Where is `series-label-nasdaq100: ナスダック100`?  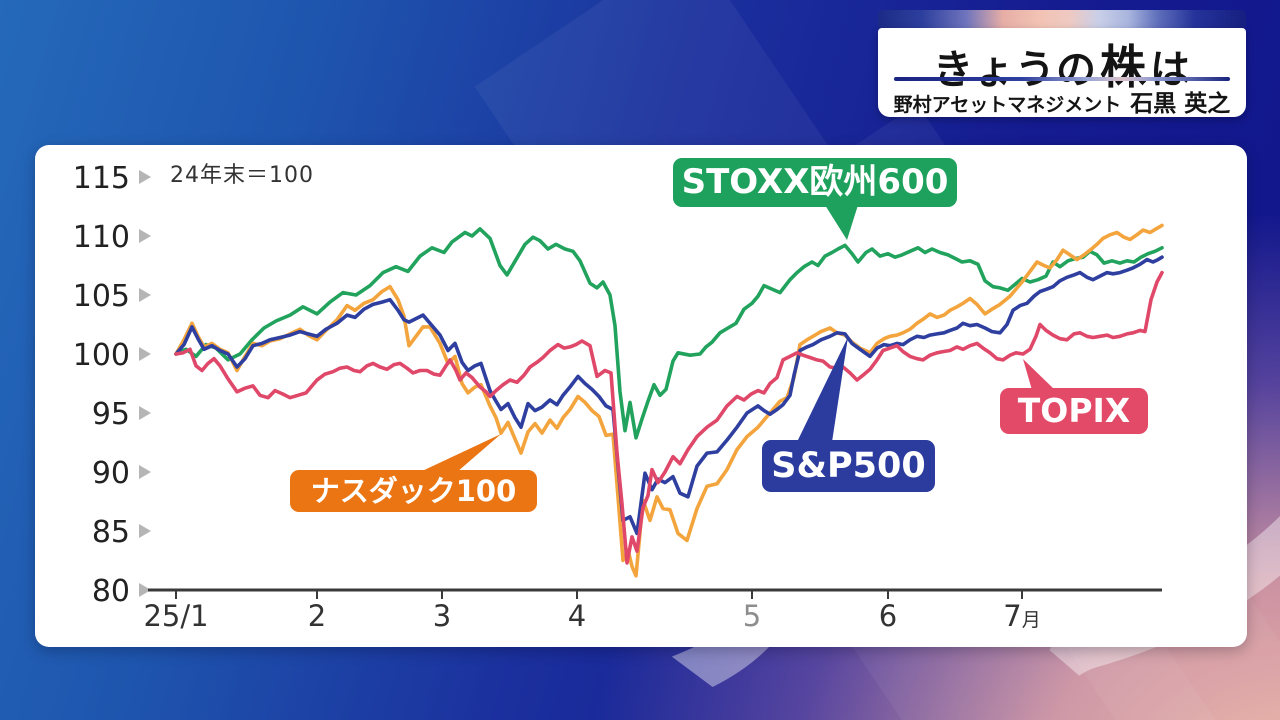 series-label-nasdaq100: ナスダック100 is located at coordinates (413, 491).